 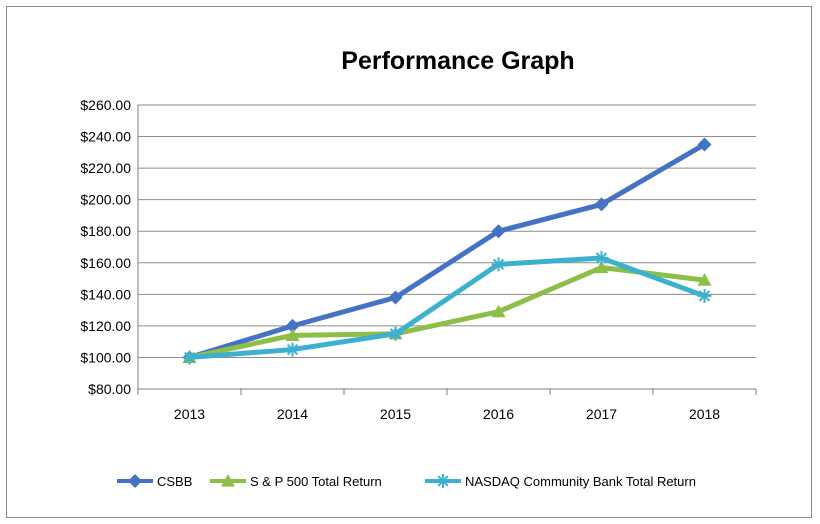 I want to click on series-nasdaq-community-bank-total-return, so click(x=447, y=308).